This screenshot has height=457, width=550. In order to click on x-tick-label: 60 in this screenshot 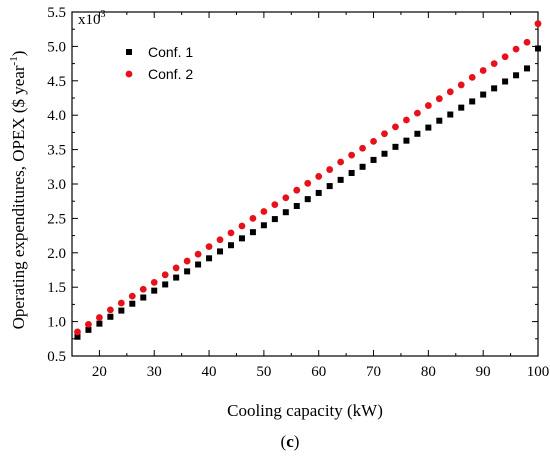, I will do `click(318, 372)`.